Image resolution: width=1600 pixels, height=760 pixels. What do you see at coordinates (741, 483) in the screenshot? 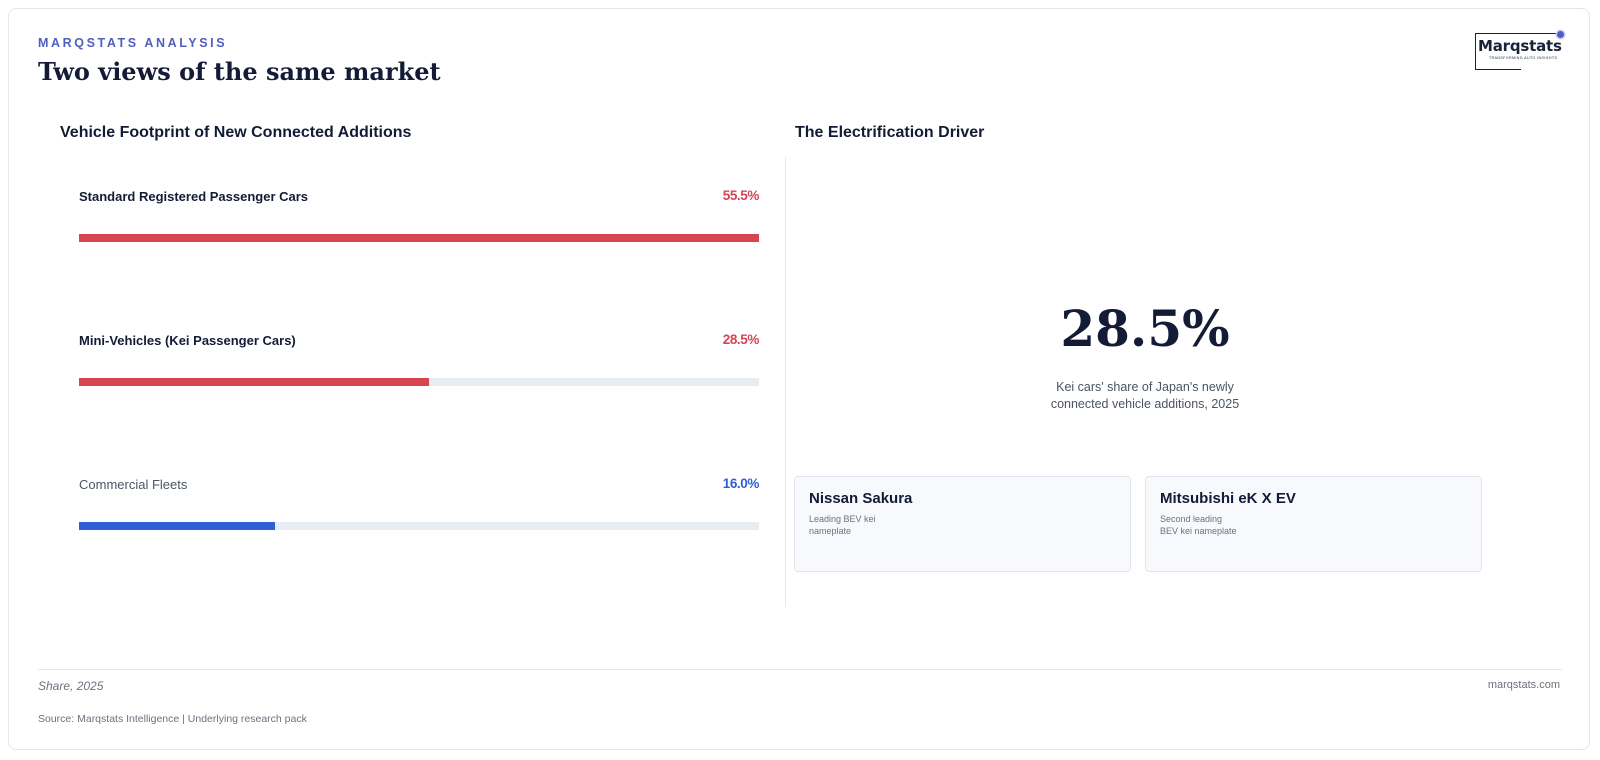
I see `bar-value: 16.0%` at bounding box center [741, 483].